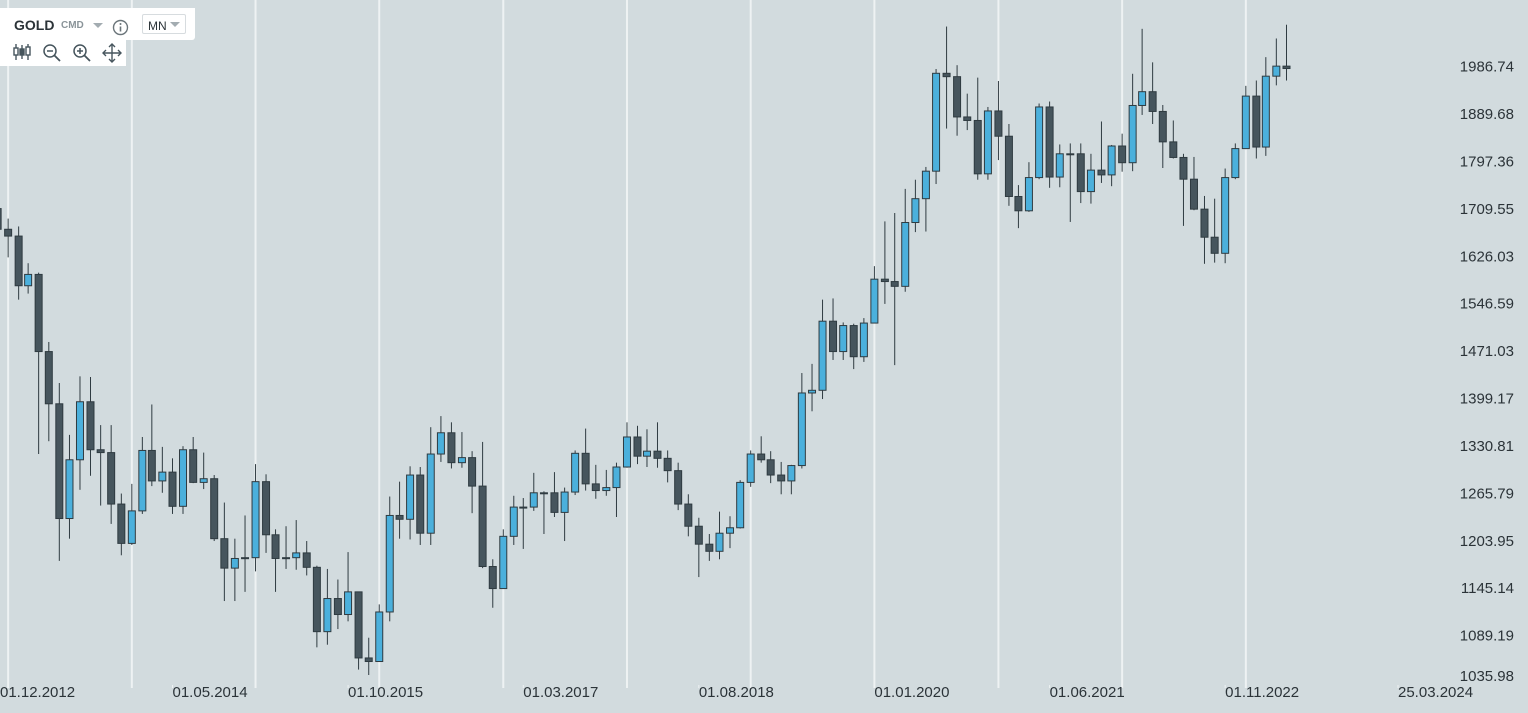  Describe the element at coordinates (22, 52) in the screenshot. I see `chart-type-icon` at that location.